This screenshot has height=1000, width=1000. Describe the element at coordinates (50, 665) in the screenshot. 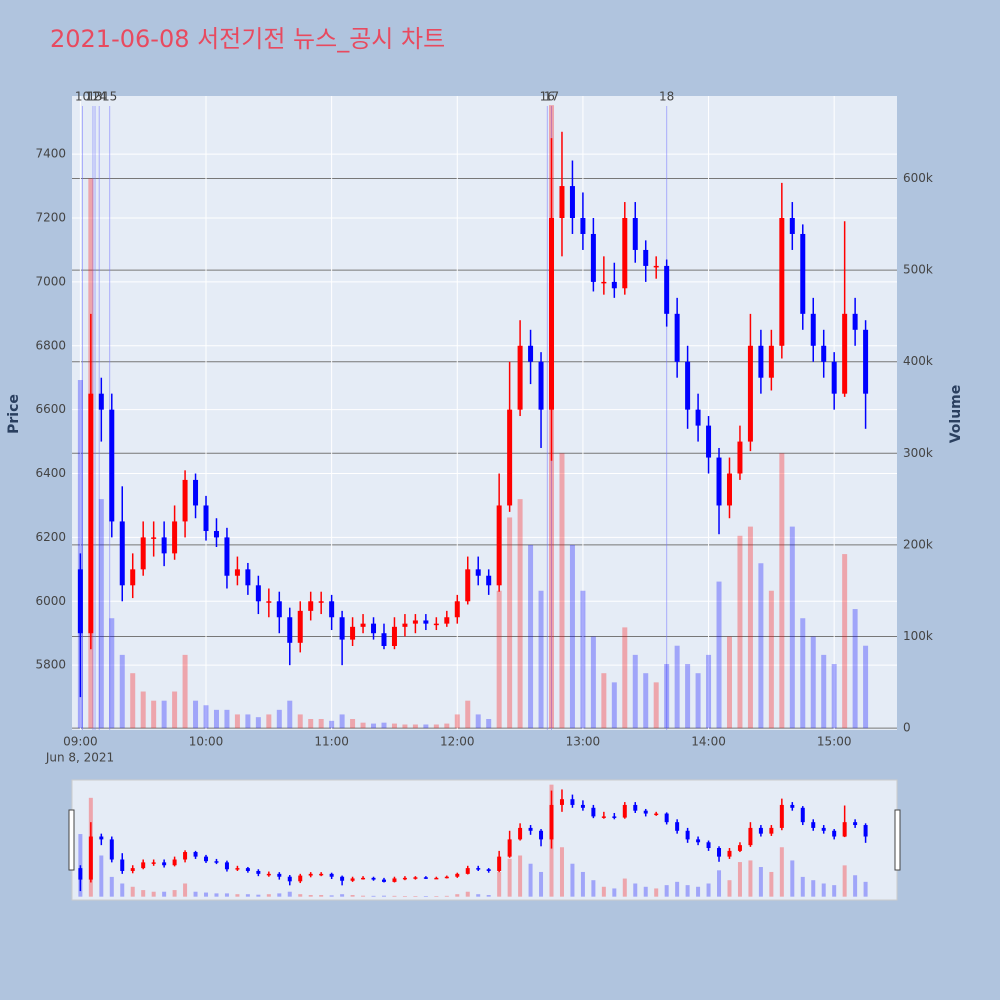

I see `y-tick-label: 5800` at that location.